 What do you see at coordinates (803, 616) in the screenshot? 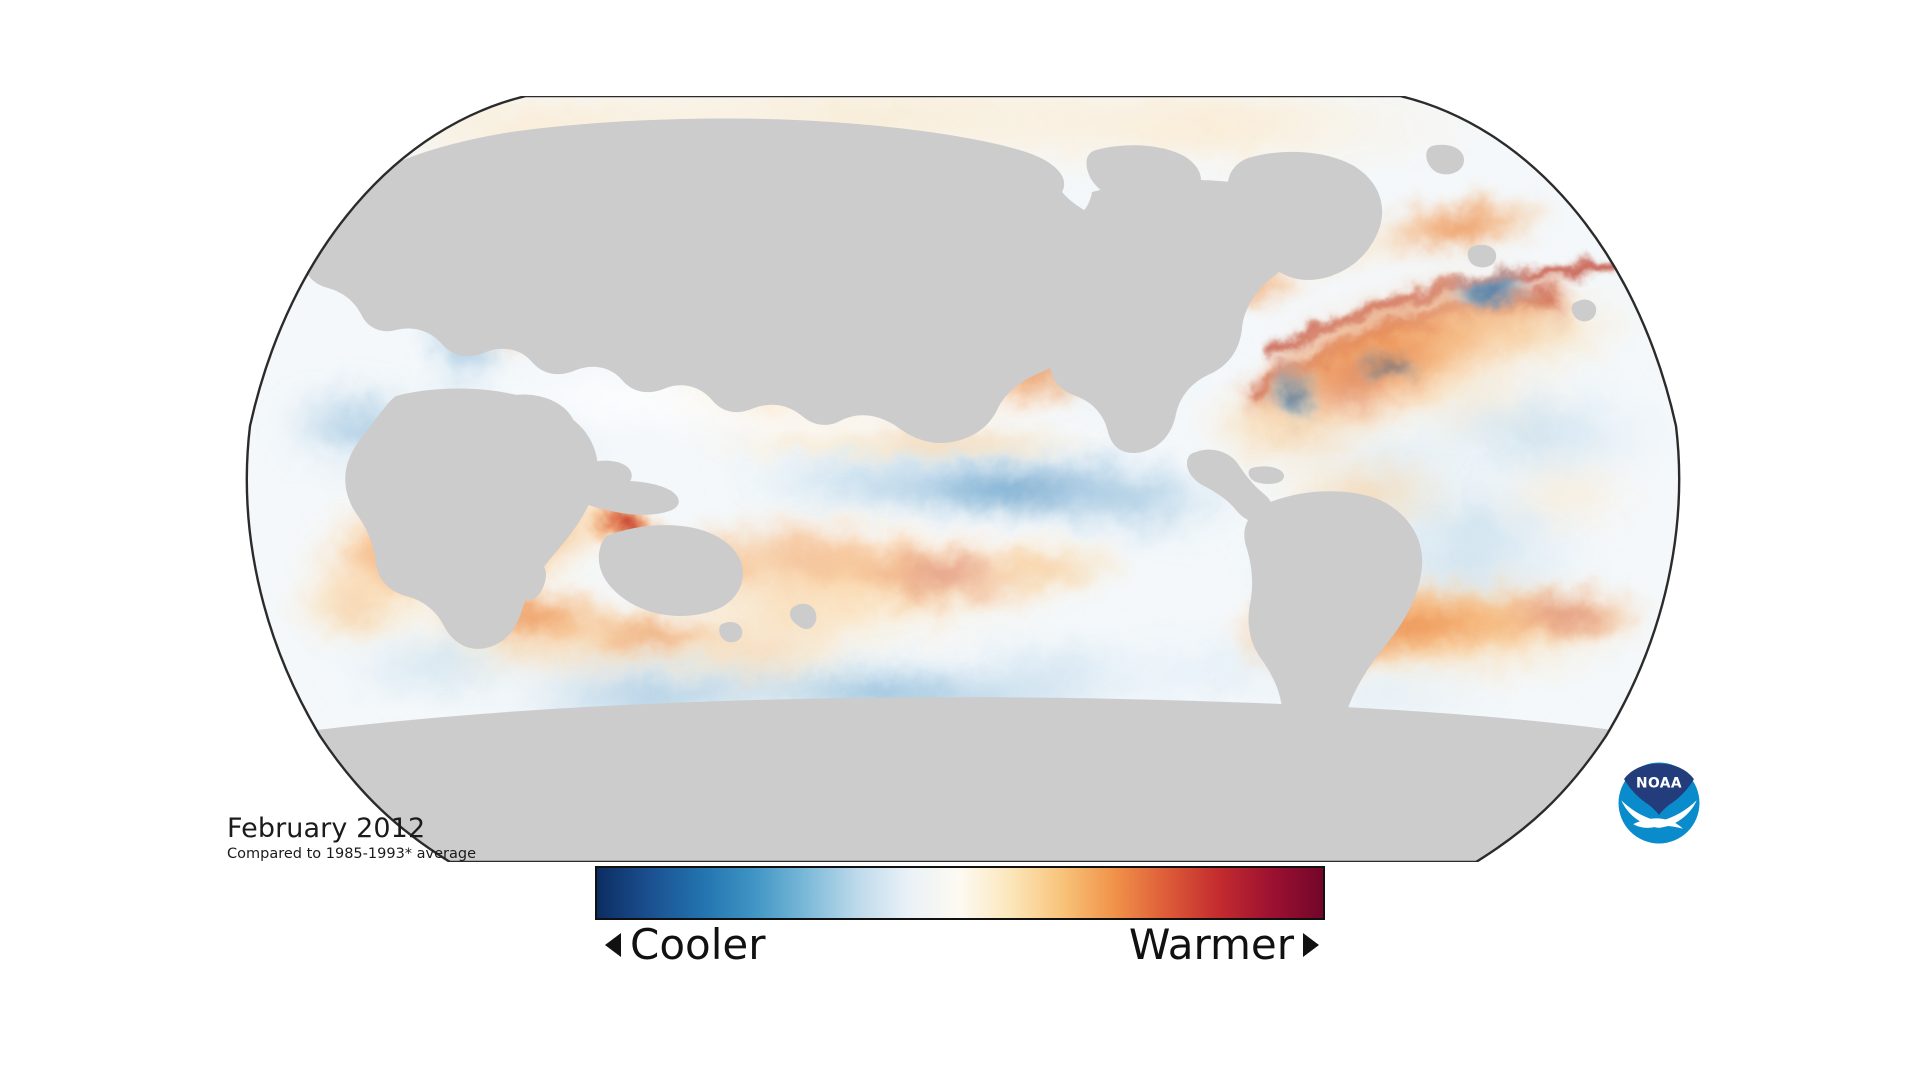
I see `land-new-zealand` at bounding box center [803, 616].